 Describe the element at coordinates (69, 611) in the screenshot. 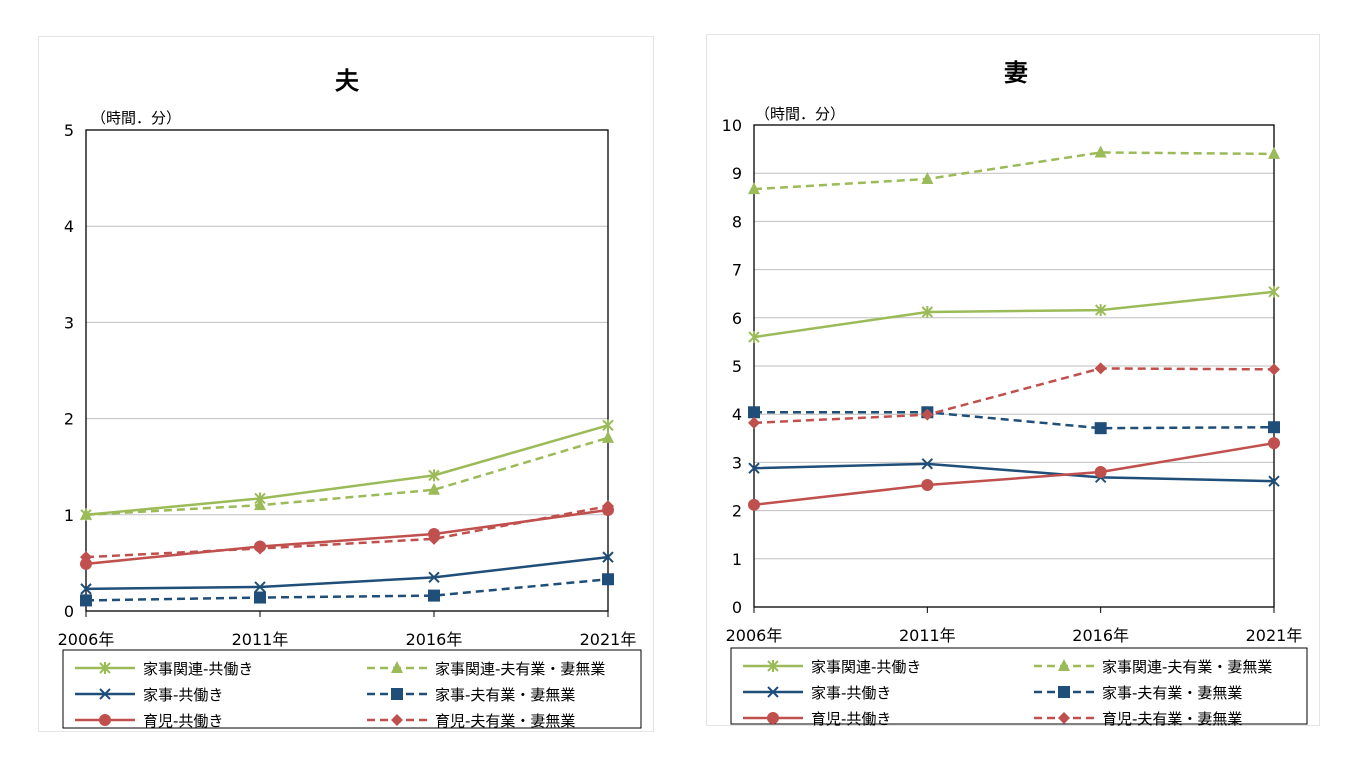

I see `y-tick-label: 0` at that location.